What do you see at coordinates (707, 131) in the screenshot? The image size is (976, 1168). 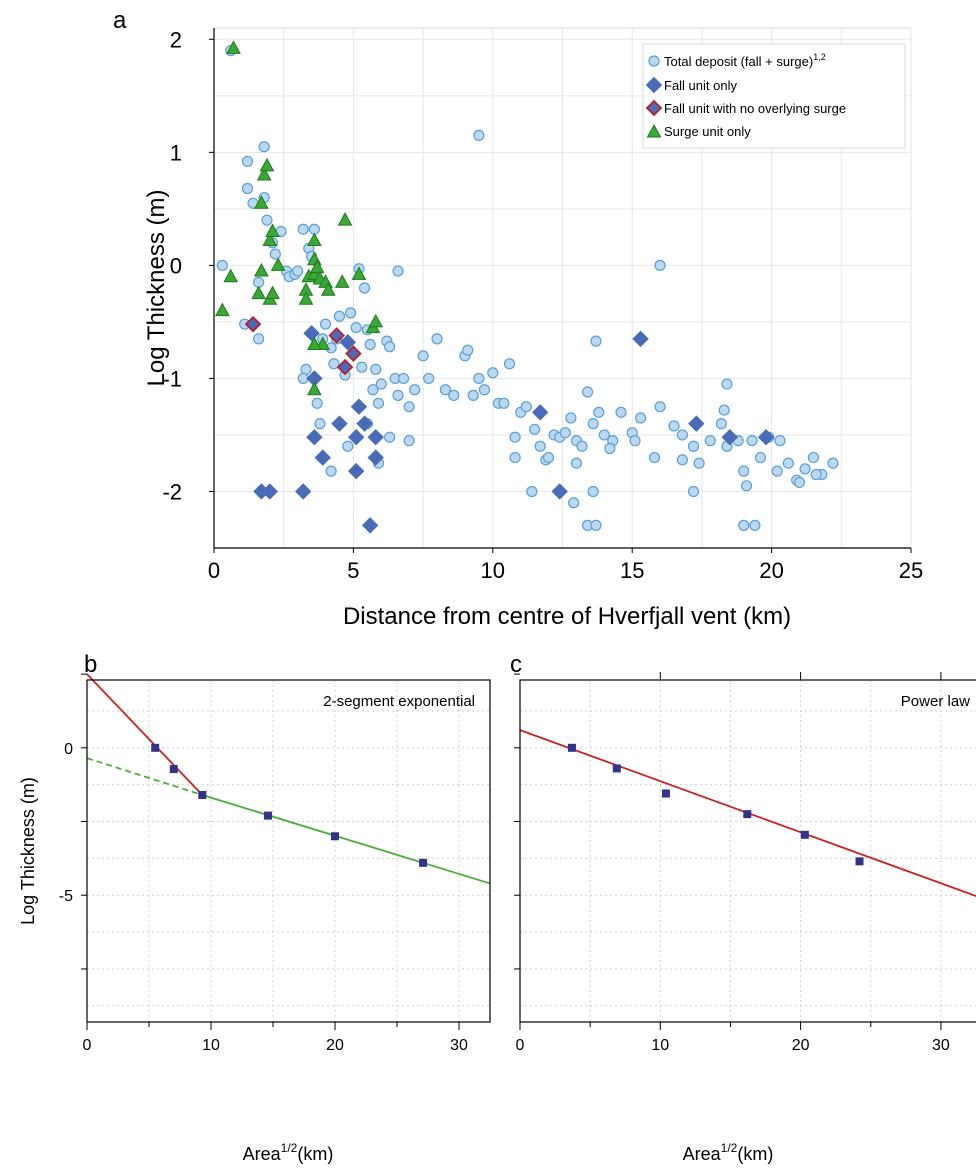 I see `legend-item-surge-unit-only: Surge unit only` at bounding box center [707, 131].